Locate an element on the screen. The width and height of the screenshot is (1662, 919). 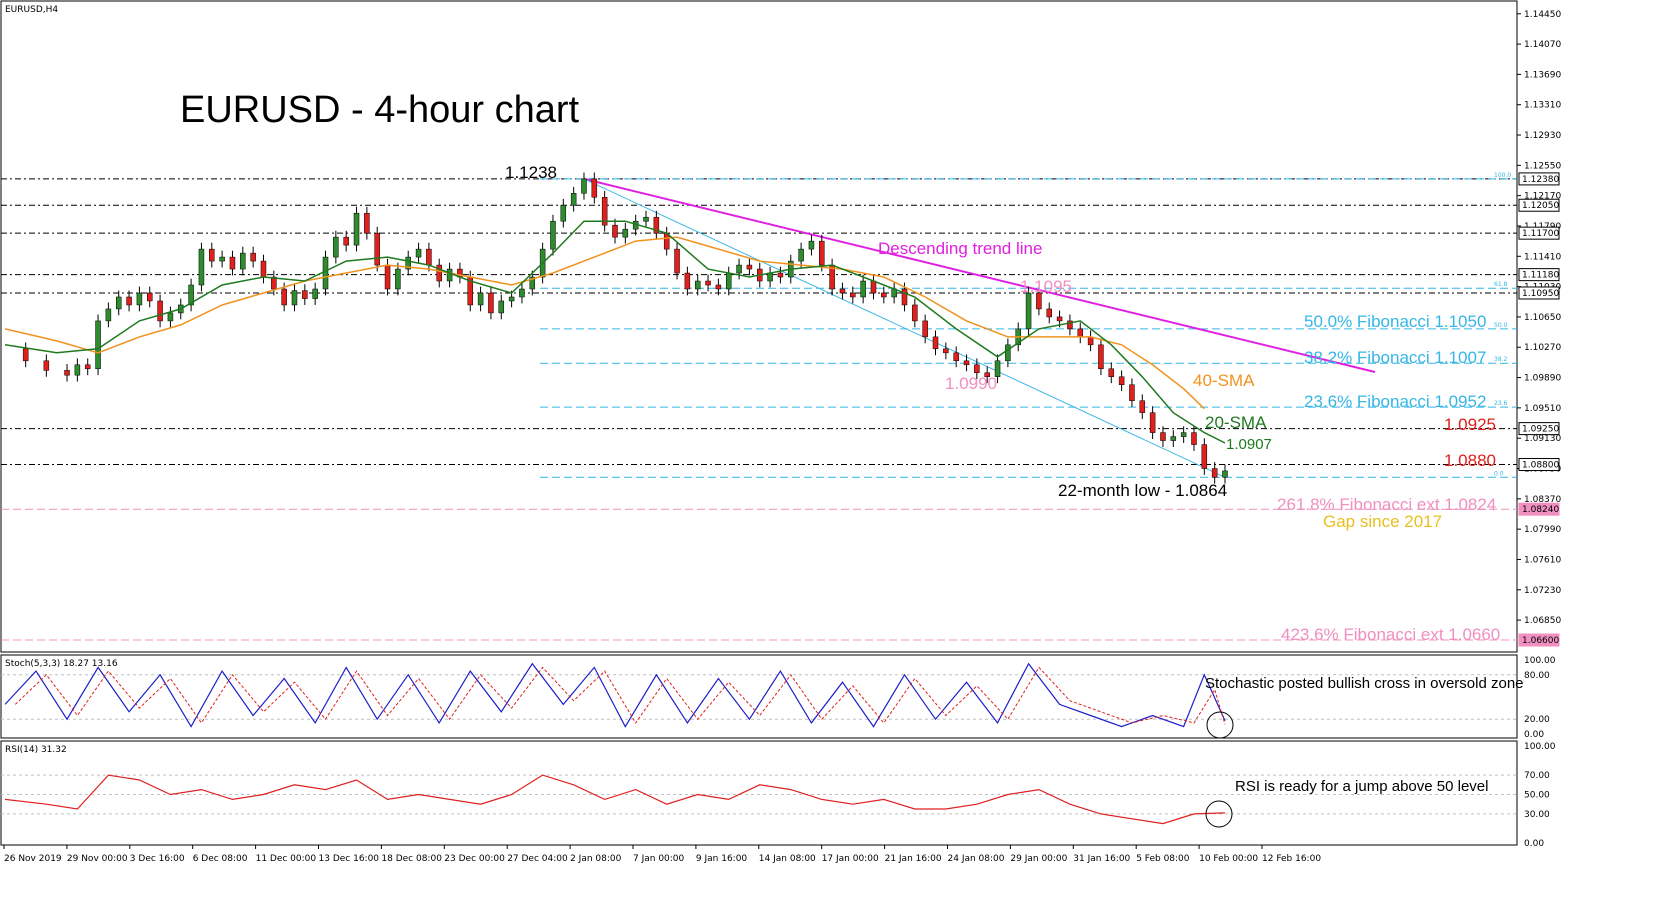
stoch-signal-line is located at coordinates (620, 695).